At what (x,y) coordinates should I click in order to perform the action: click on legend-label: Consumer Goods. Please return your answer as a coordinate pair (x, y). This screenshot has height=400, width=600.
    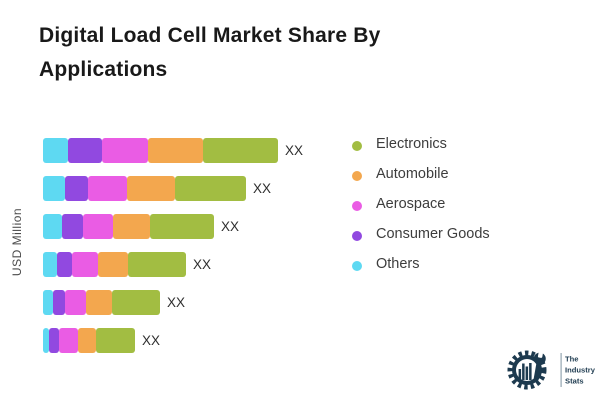
    Looking at the image, I should click on (433, 234).